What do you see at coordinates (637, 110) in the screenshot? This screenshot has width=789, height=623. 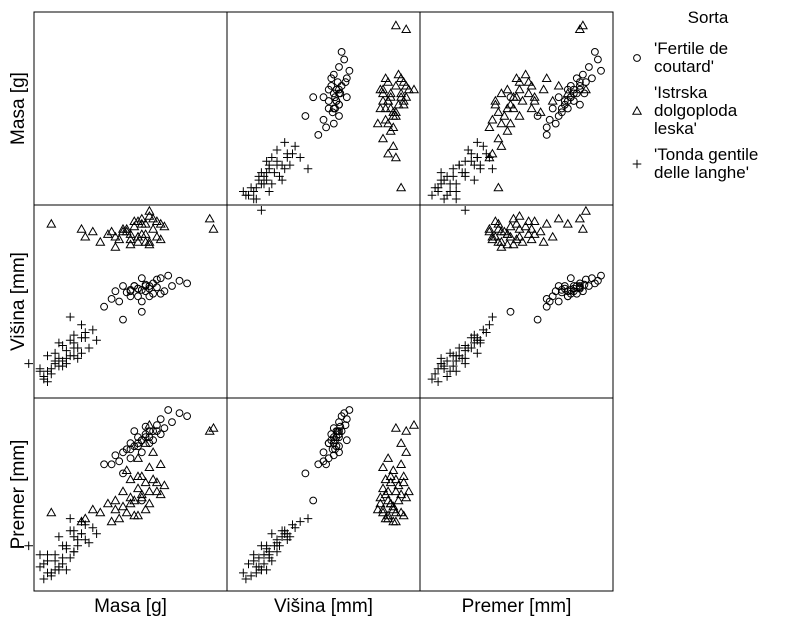 I see `legend-marker-triangle` at bounding box center [637, 110].